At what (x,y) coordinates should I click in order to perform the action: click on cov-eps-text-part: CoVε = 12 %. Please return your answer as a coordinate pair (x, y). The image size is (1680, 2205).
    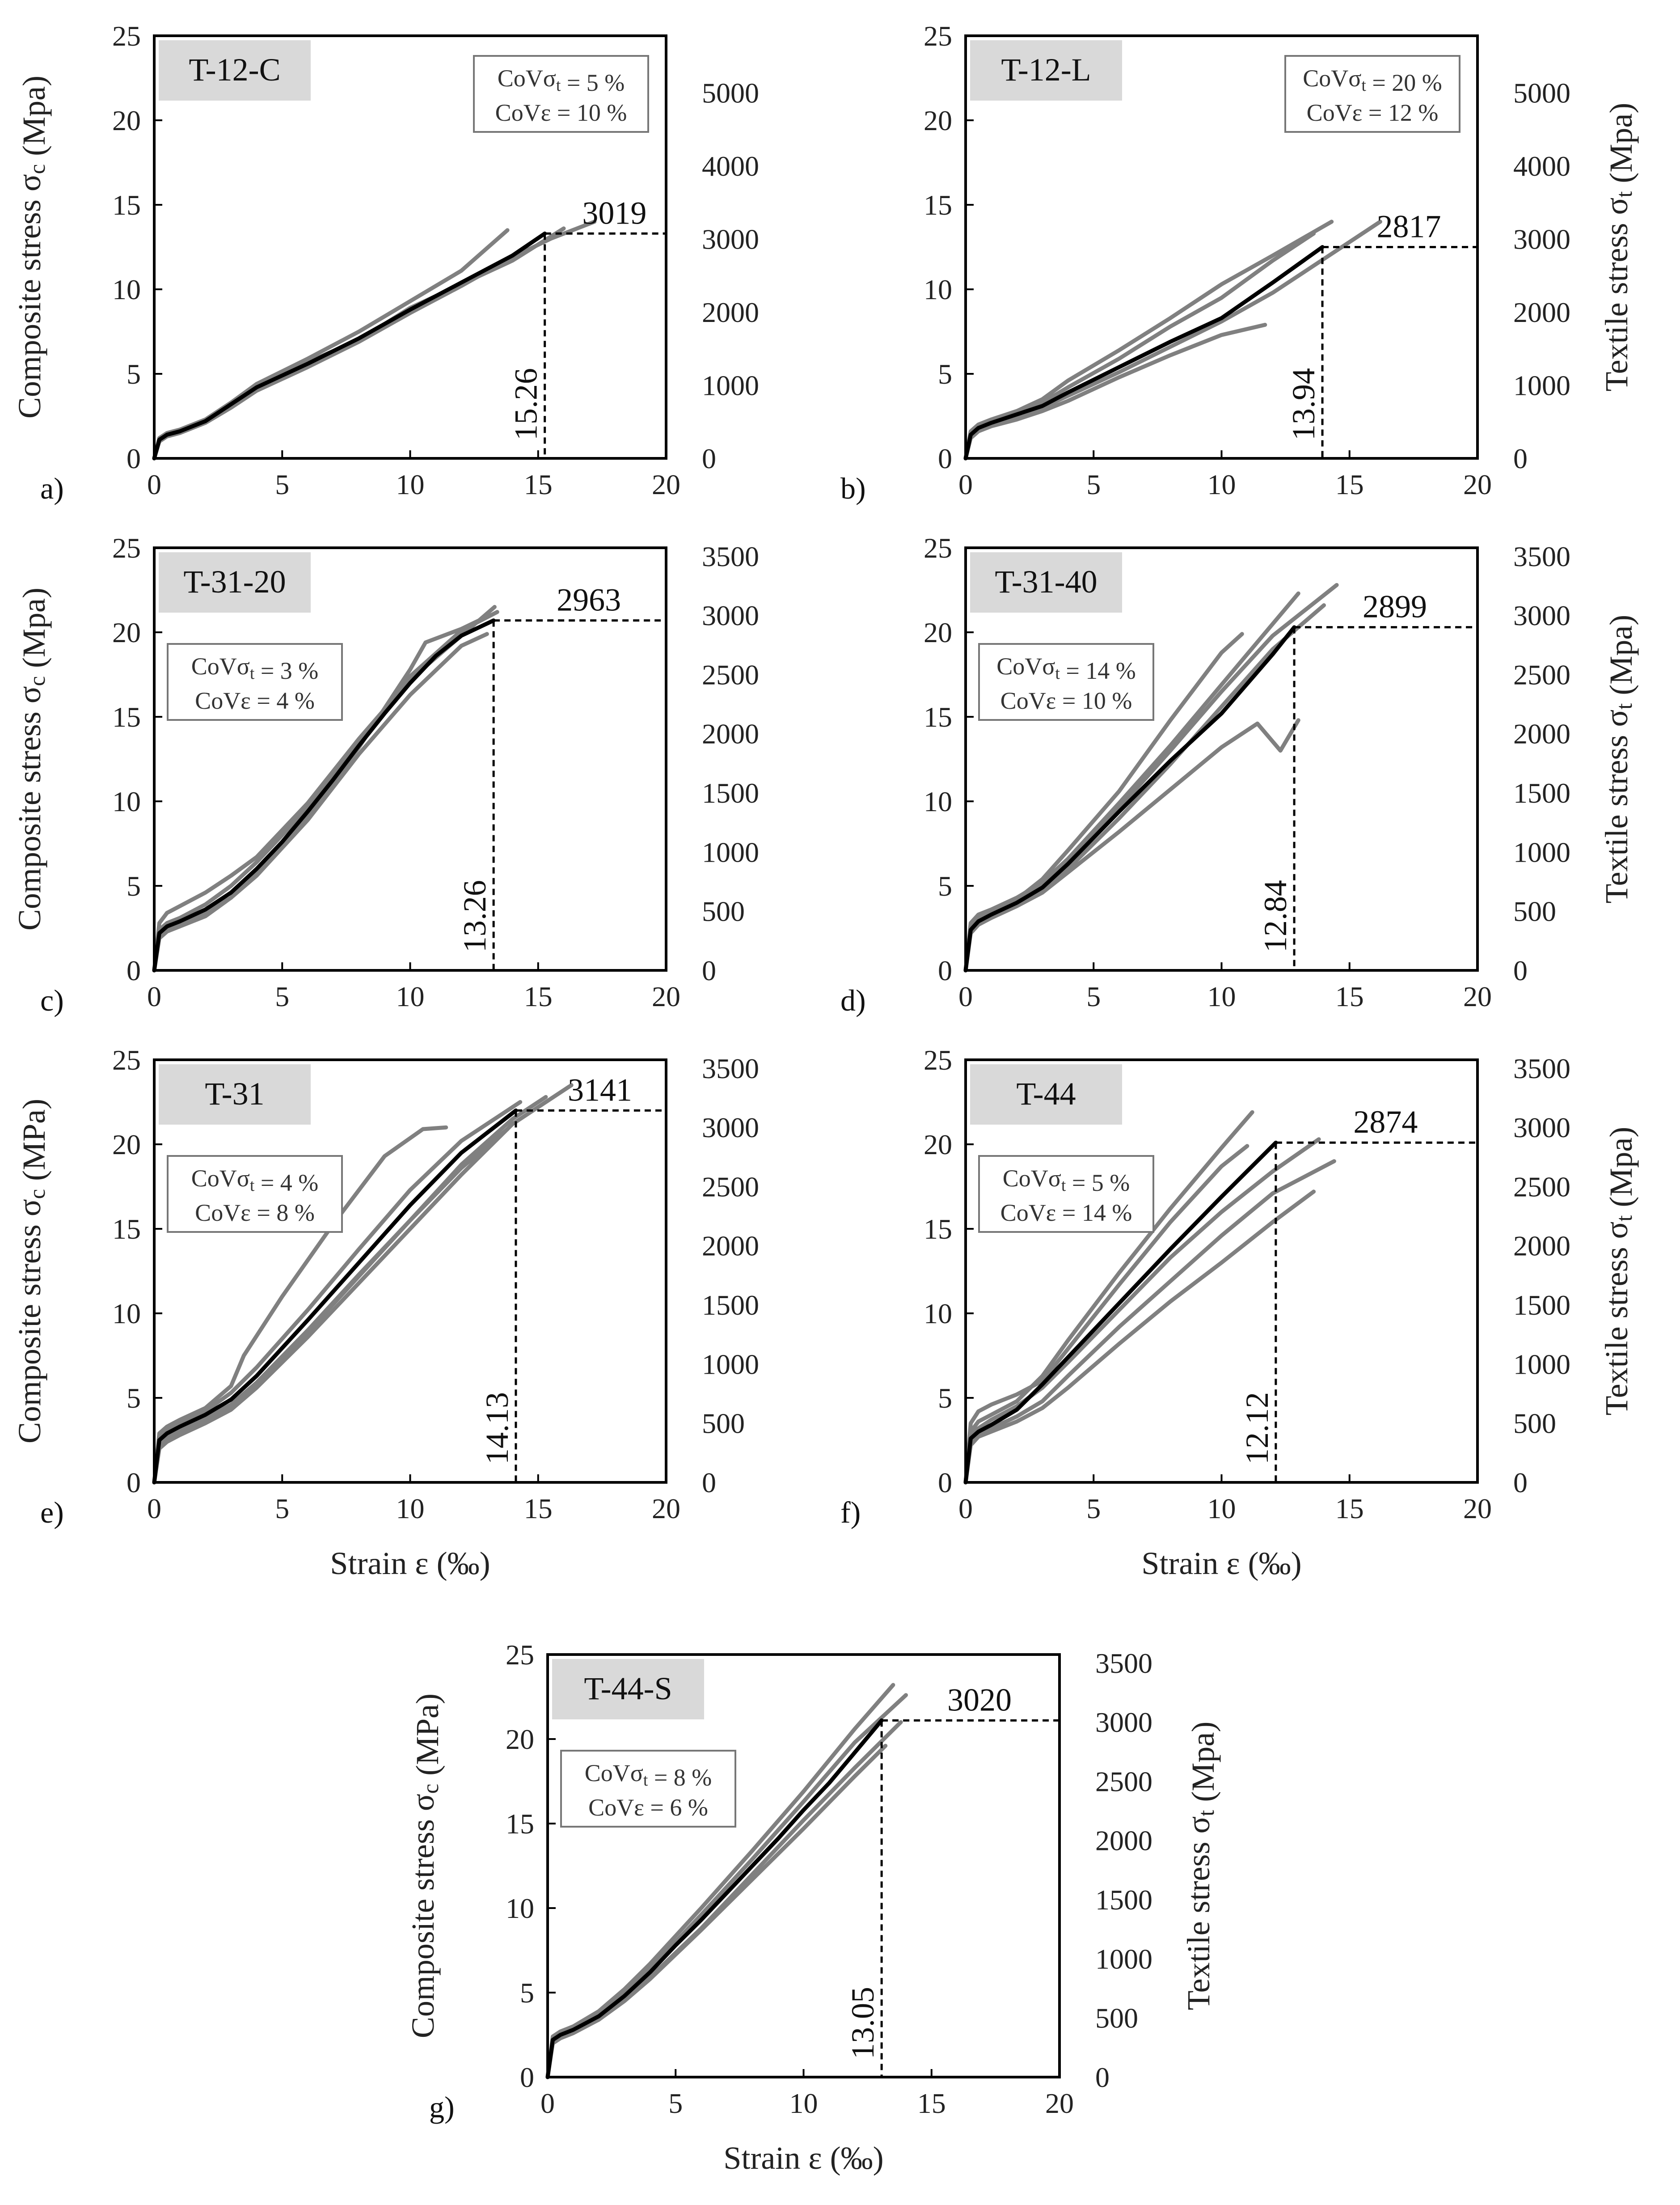
    Looking at the image, I should click on (1373, 112).